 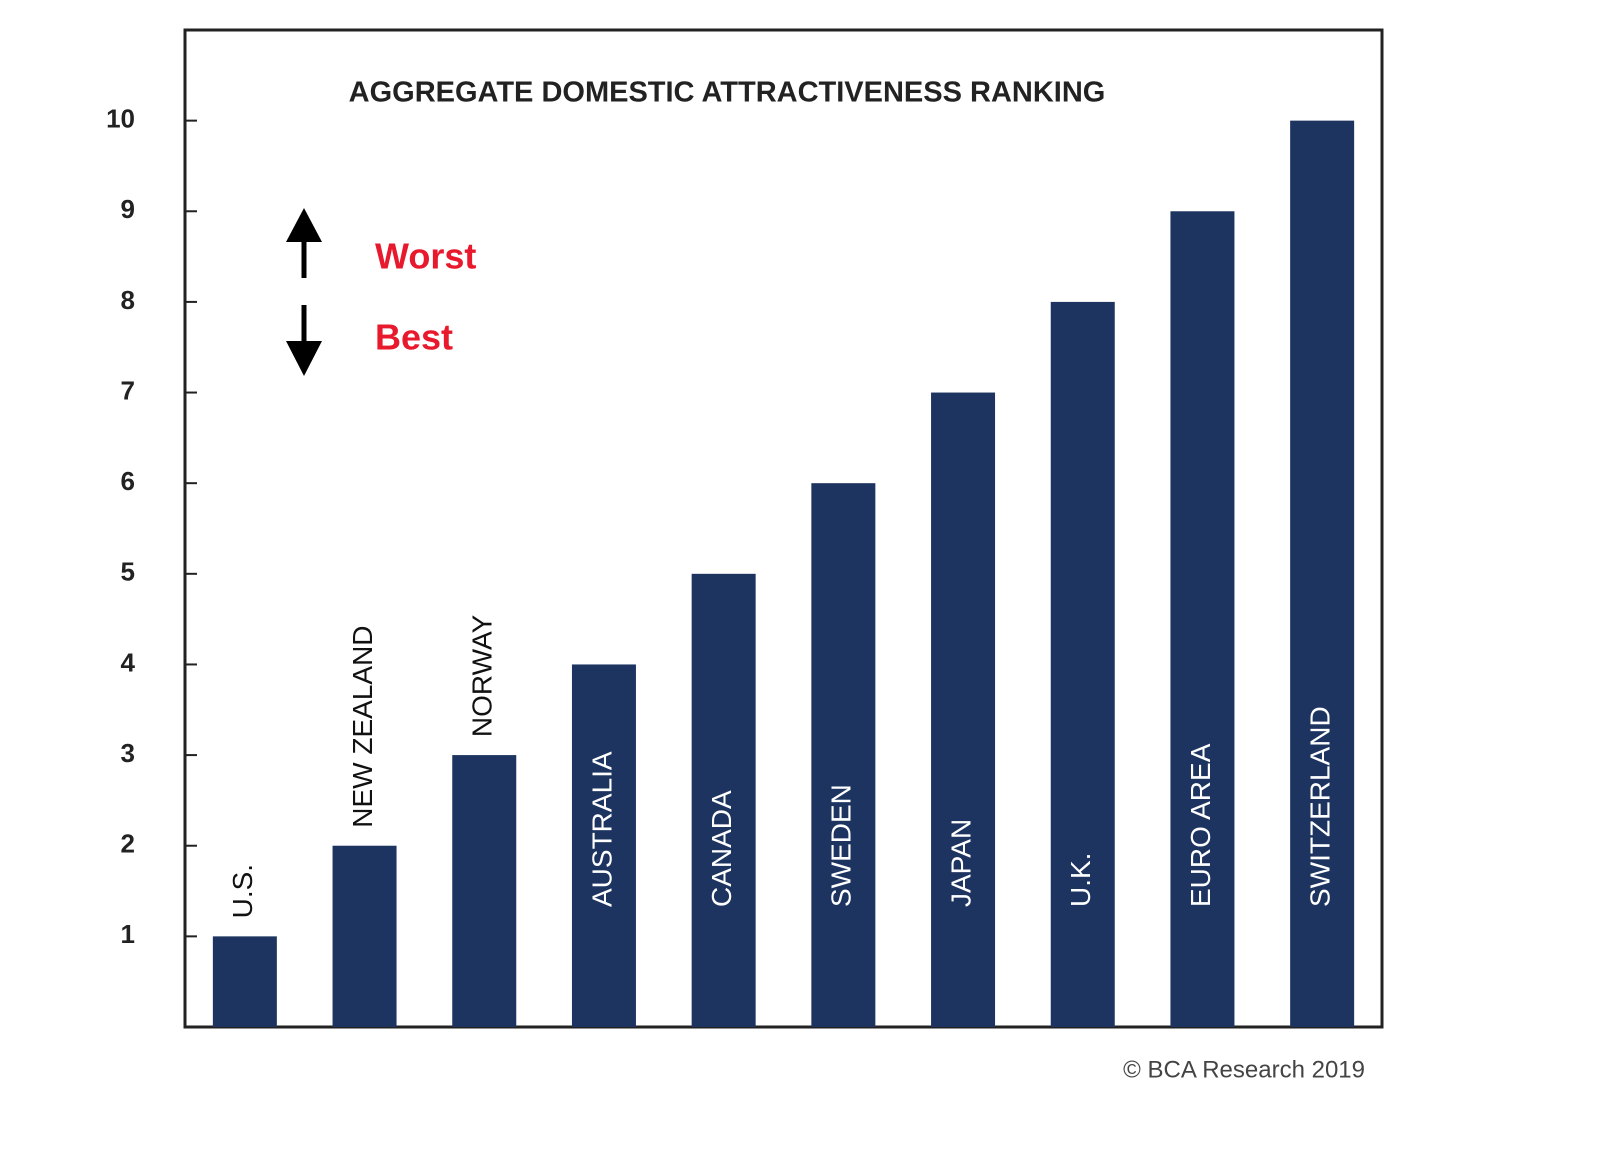 I want to click on y-tick-label: 8, so click(x=128, y=300).